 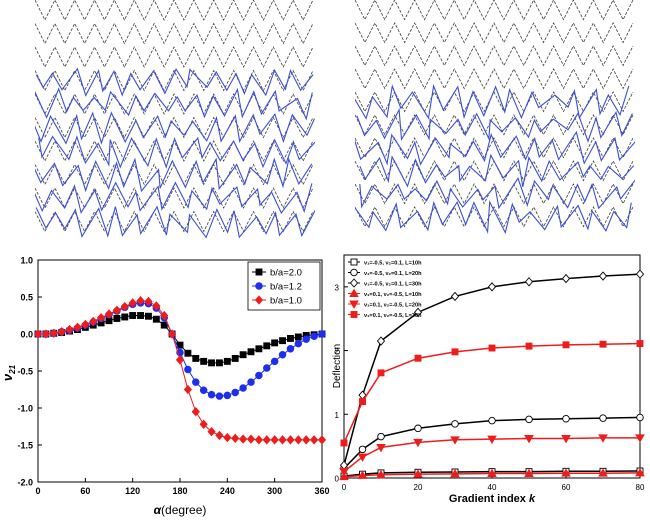 I want to click on legend-label: ν₁=0.1, ν₂=-0.5, L=10h, so click(x=393, y=295).